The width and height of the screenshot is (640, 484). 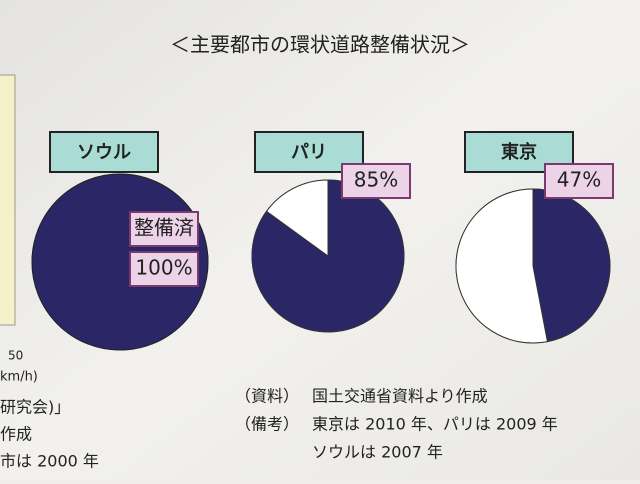 I want to click on data-label: 85%, so click(x=376, y=180).